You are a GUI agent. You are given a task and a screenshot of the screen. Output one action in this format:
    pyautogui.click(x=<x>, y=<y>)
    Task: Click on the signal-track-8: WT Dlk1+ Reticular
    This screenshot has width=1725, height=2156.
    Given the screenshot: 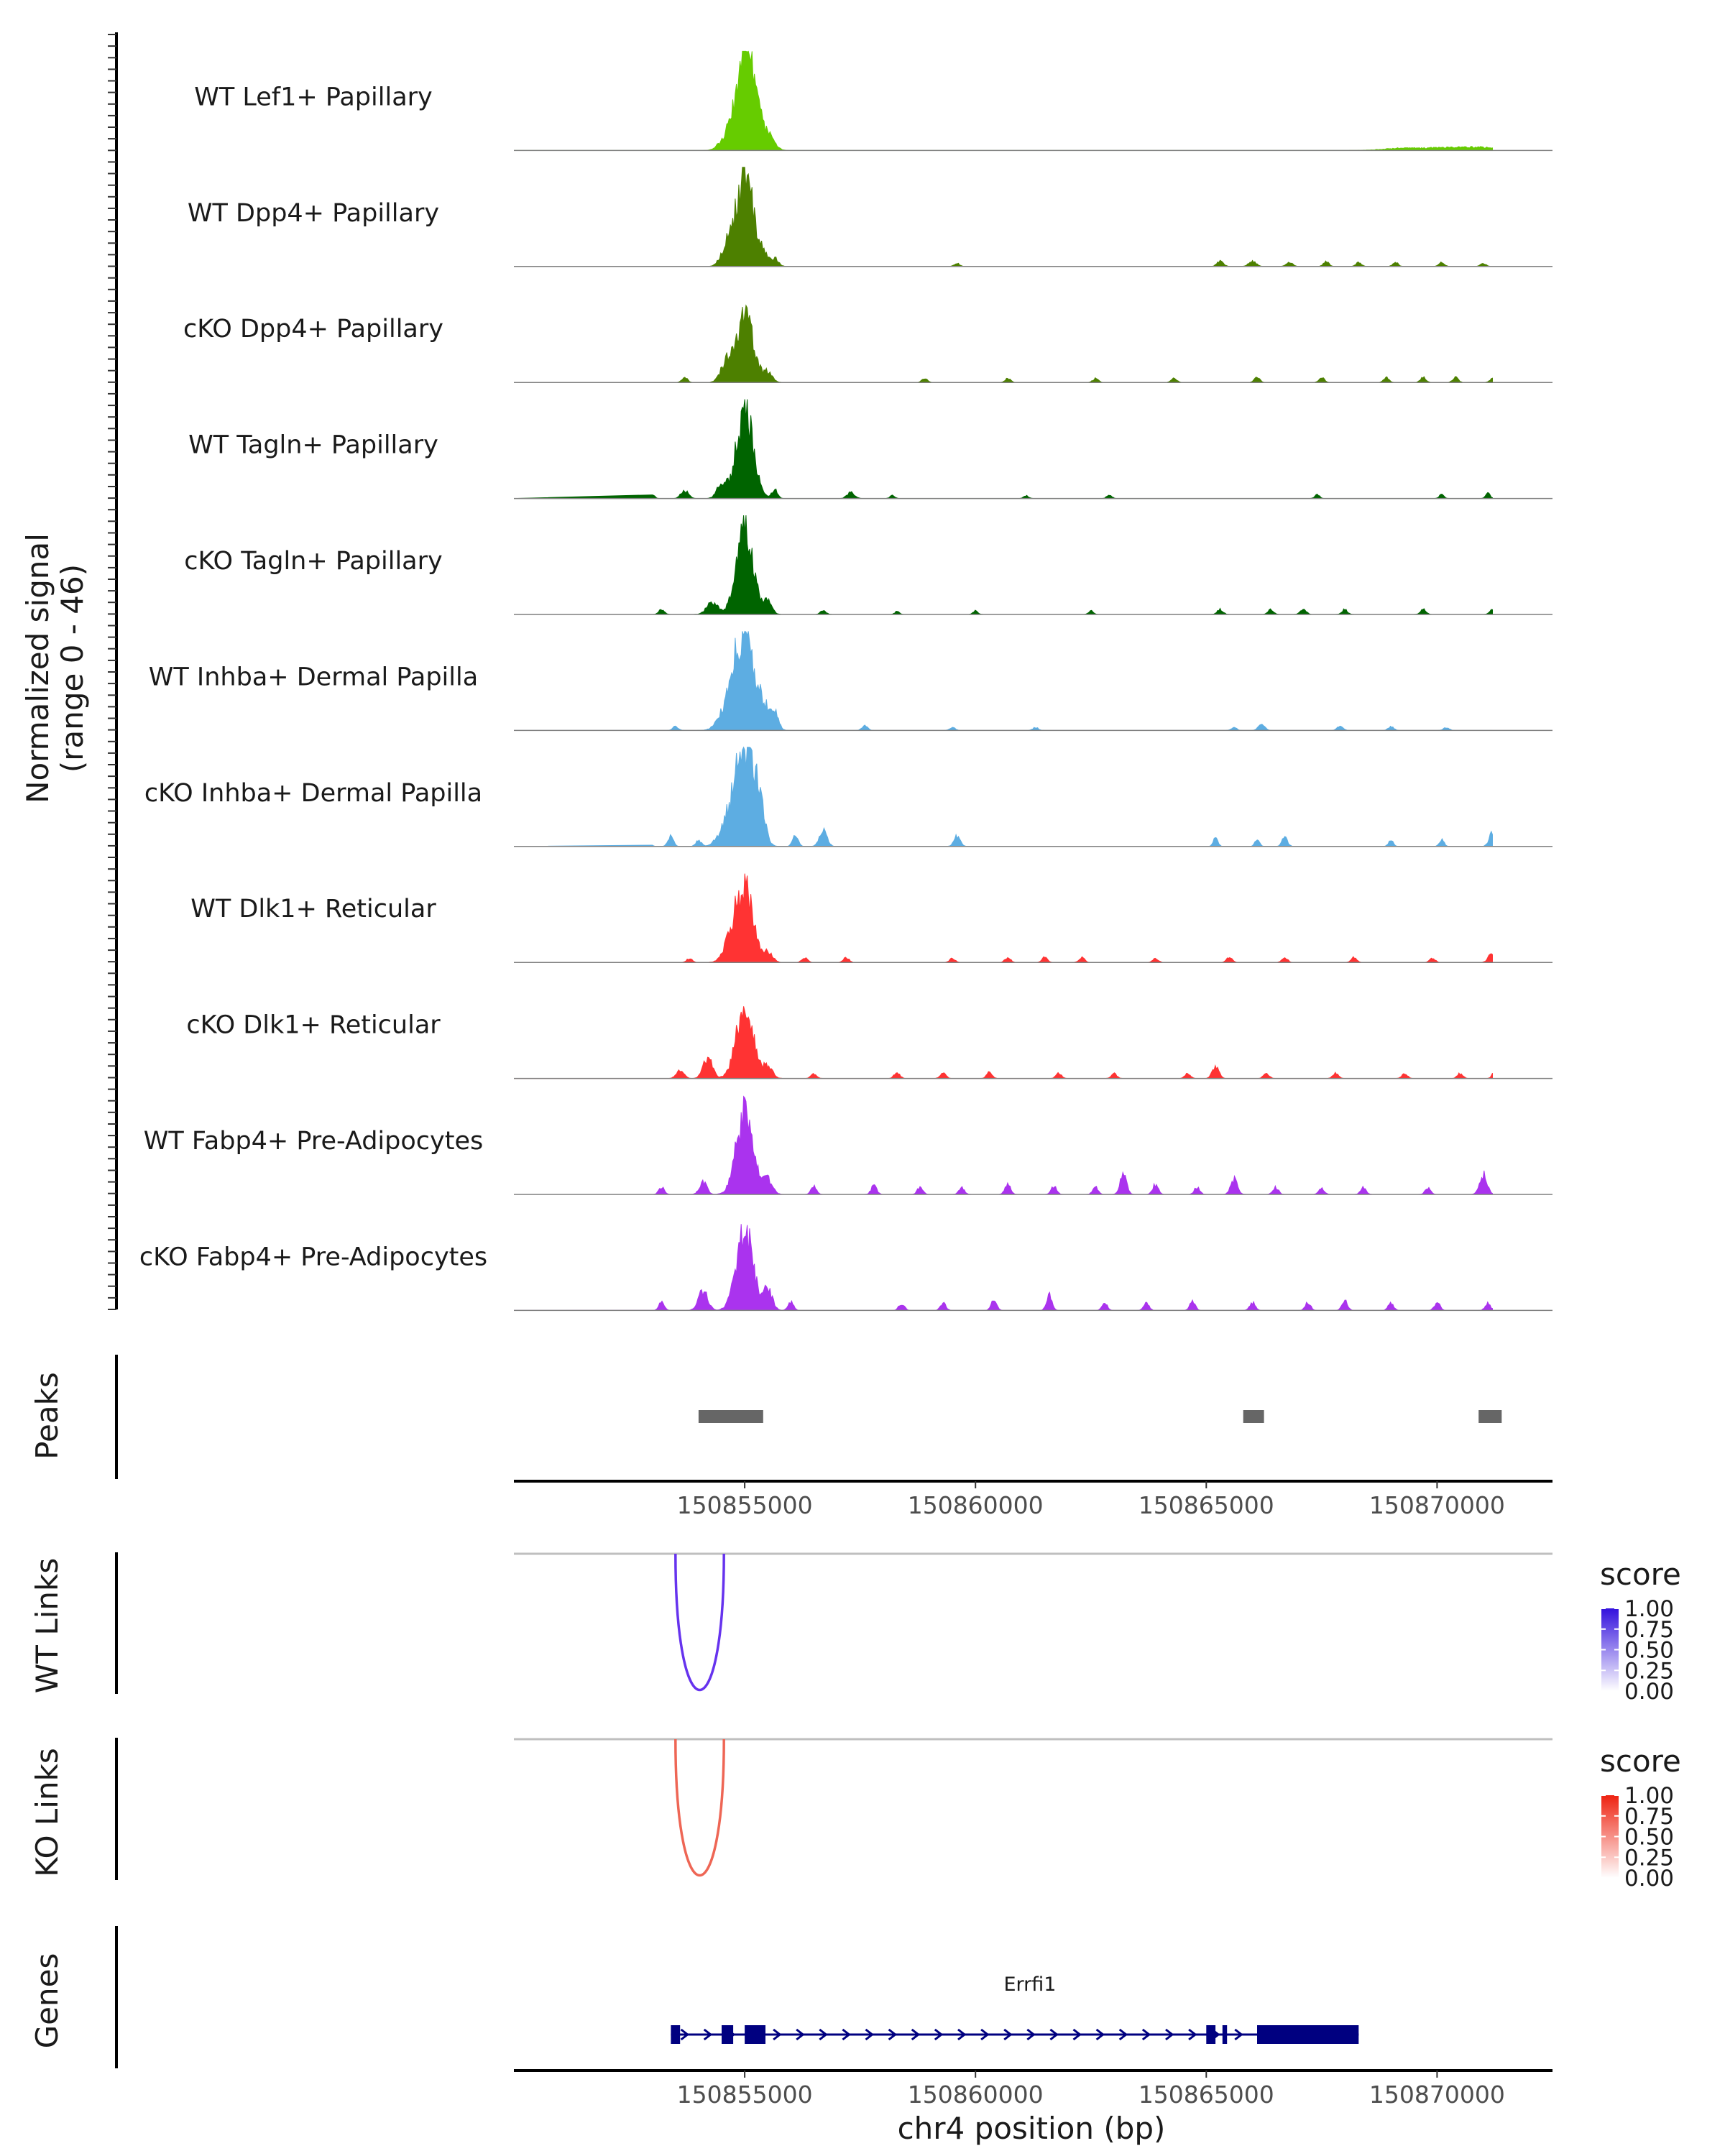 What is the action you would take?
    pyautogui.click(x=871, y=918)
    